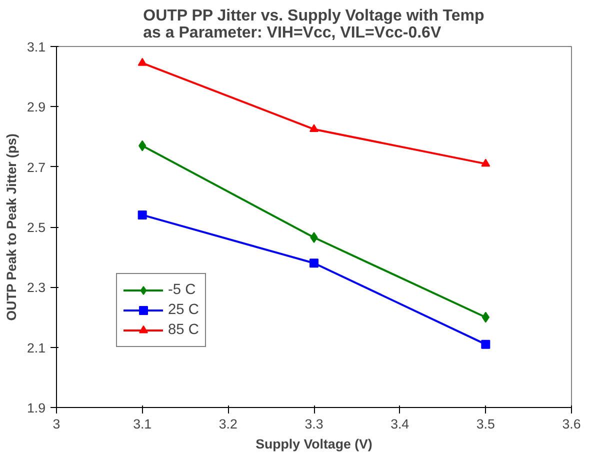 The width and height of the screenshot is (601, 454). Describe the element at coordinates (36, 348) in the screenshot. I see `y-tick-label: 2.1` at that location.